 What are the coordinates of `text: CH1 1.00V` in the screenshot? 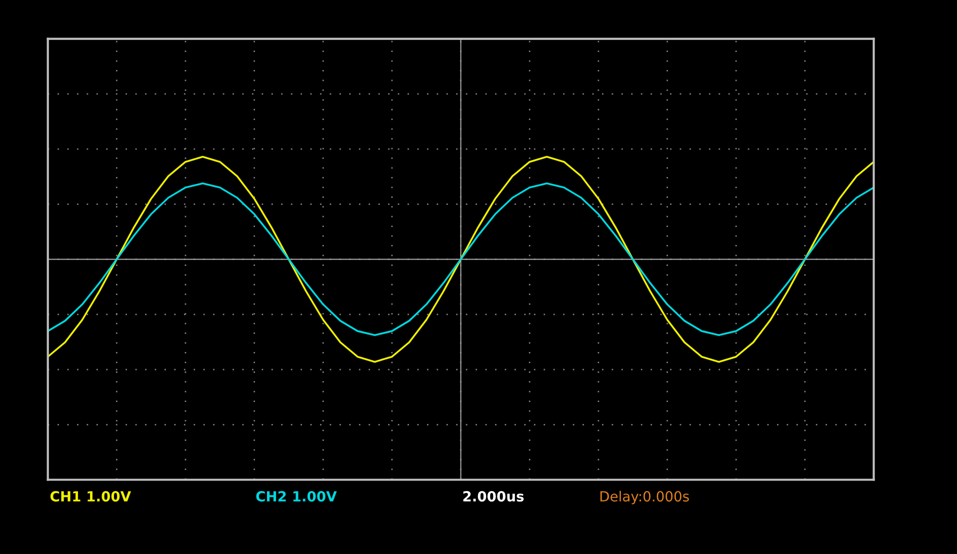 It's located at (91, 496).